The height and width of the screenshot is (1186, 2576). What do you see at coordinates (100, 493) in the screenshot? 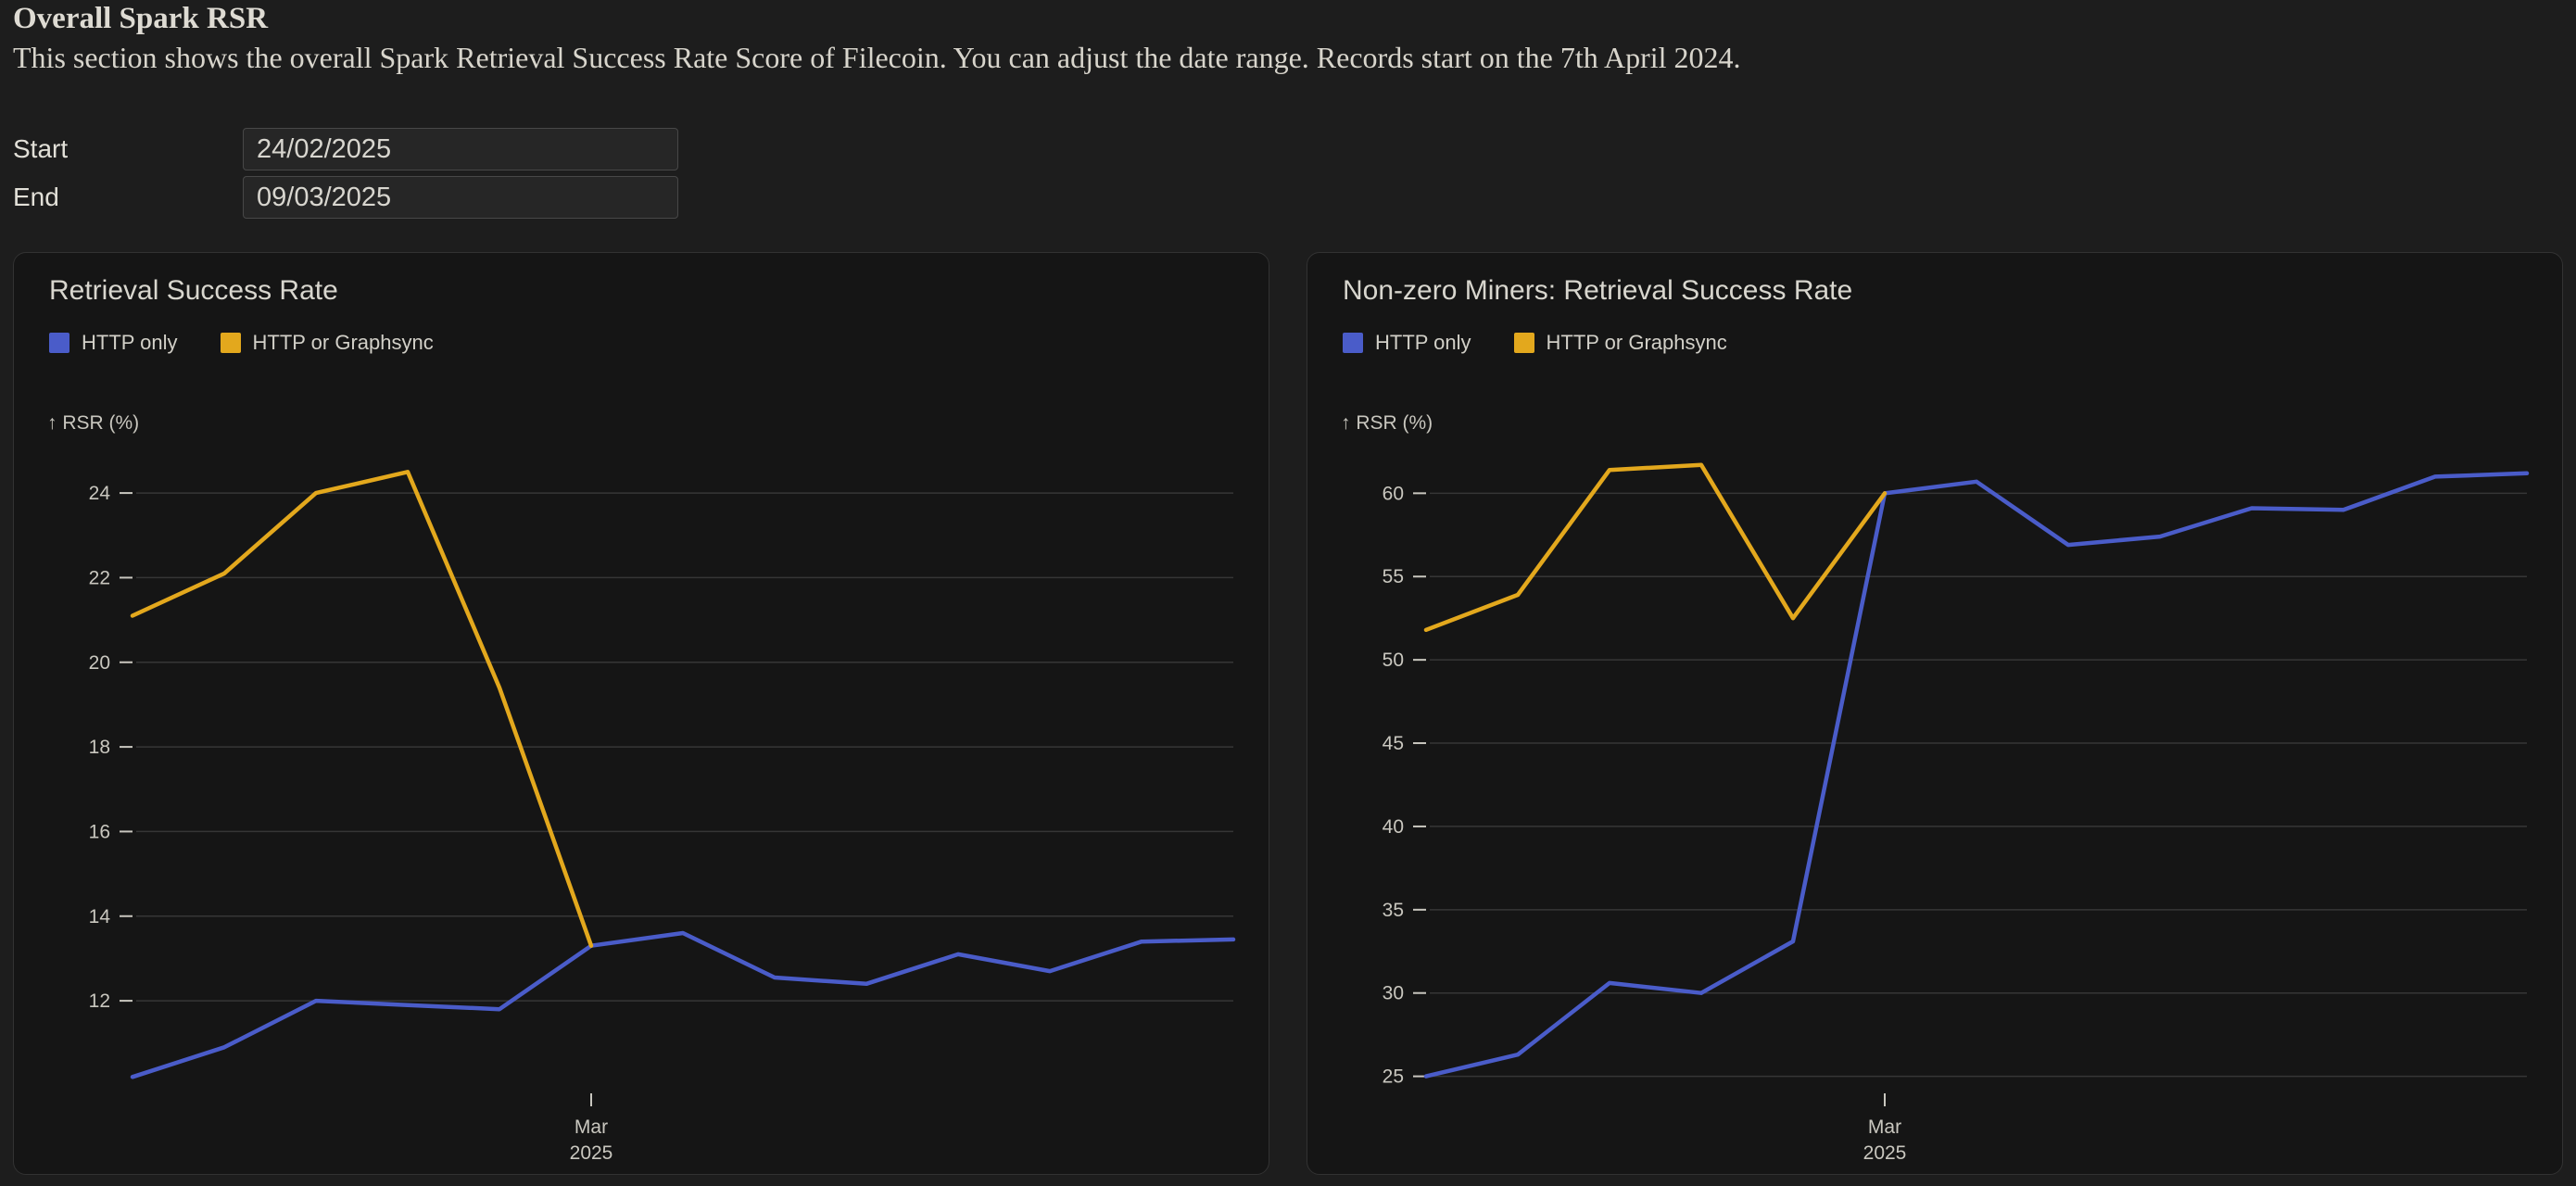
I see `svg-text: 24` at bounding box center [100, 493].